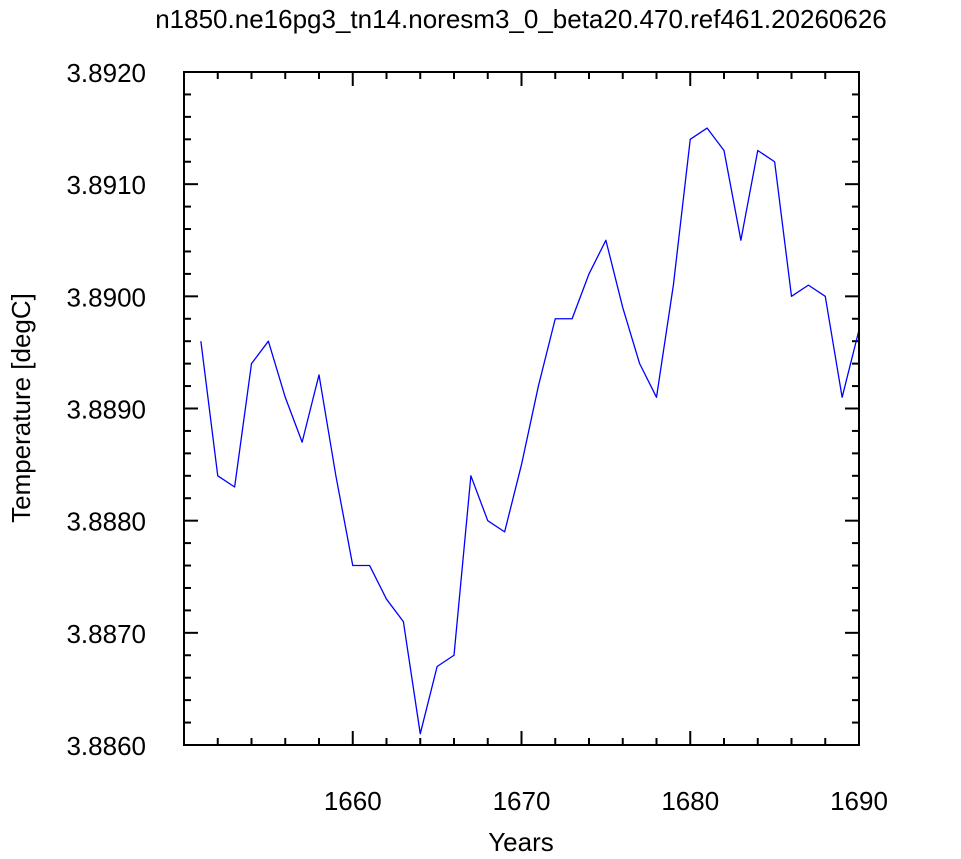 The height and width of the screenshot is (859, 961). I want to click on x-tick-label: 1660, so click(353, 801).